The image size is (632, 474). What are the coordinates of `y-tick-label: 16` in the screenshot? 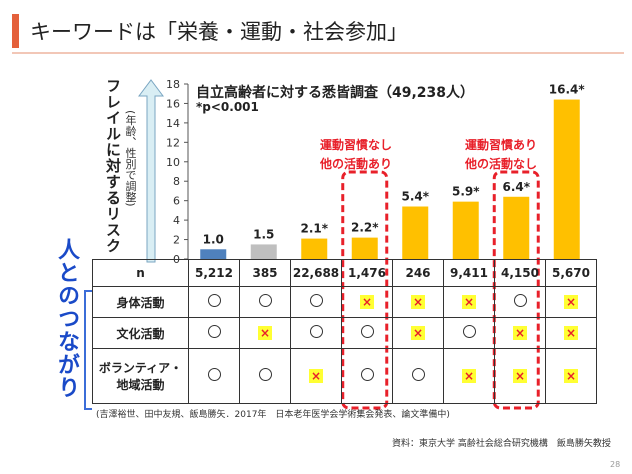 It's located at (173, 103).